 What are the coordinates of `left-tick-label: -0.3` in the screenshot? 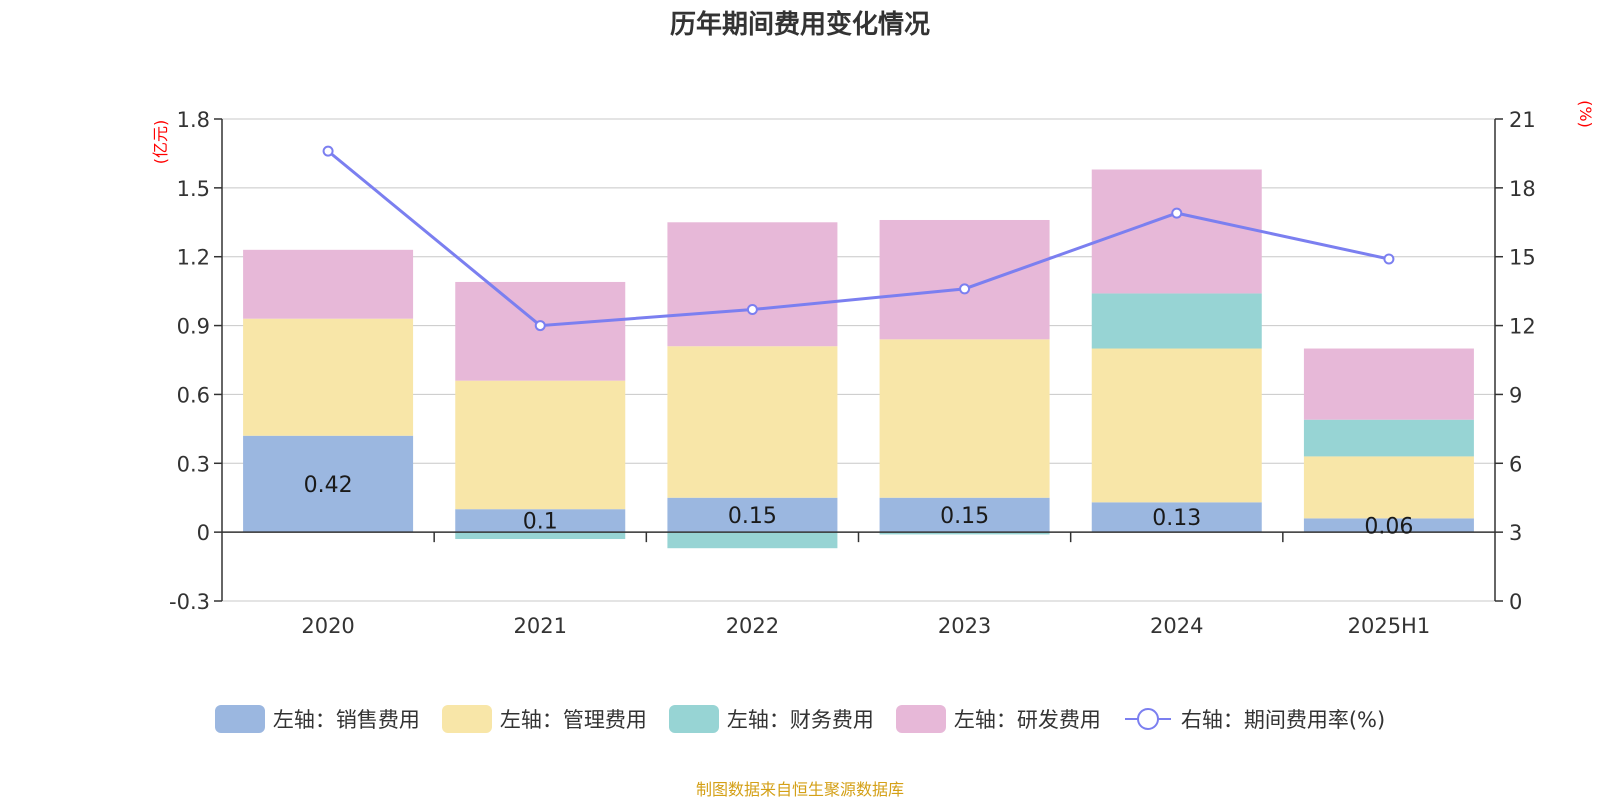 It's located at (189, 602).